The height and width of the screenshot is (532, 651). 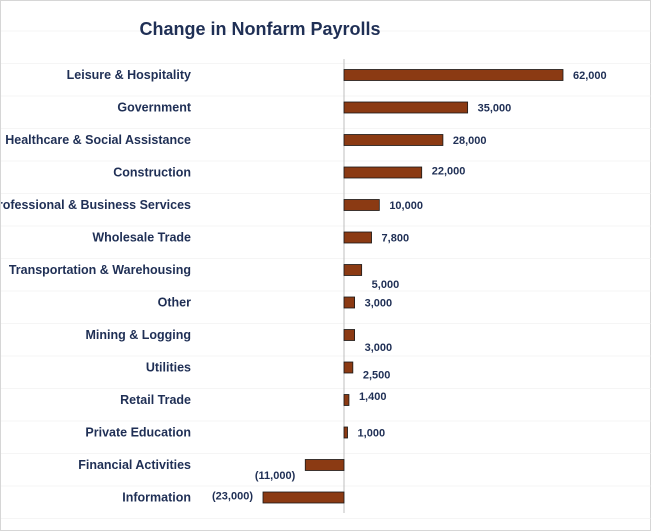 What do you see at coordinates (449, 172) in the screenshot?
I see `data-label: 22,000` at bounding box center [449, 172].